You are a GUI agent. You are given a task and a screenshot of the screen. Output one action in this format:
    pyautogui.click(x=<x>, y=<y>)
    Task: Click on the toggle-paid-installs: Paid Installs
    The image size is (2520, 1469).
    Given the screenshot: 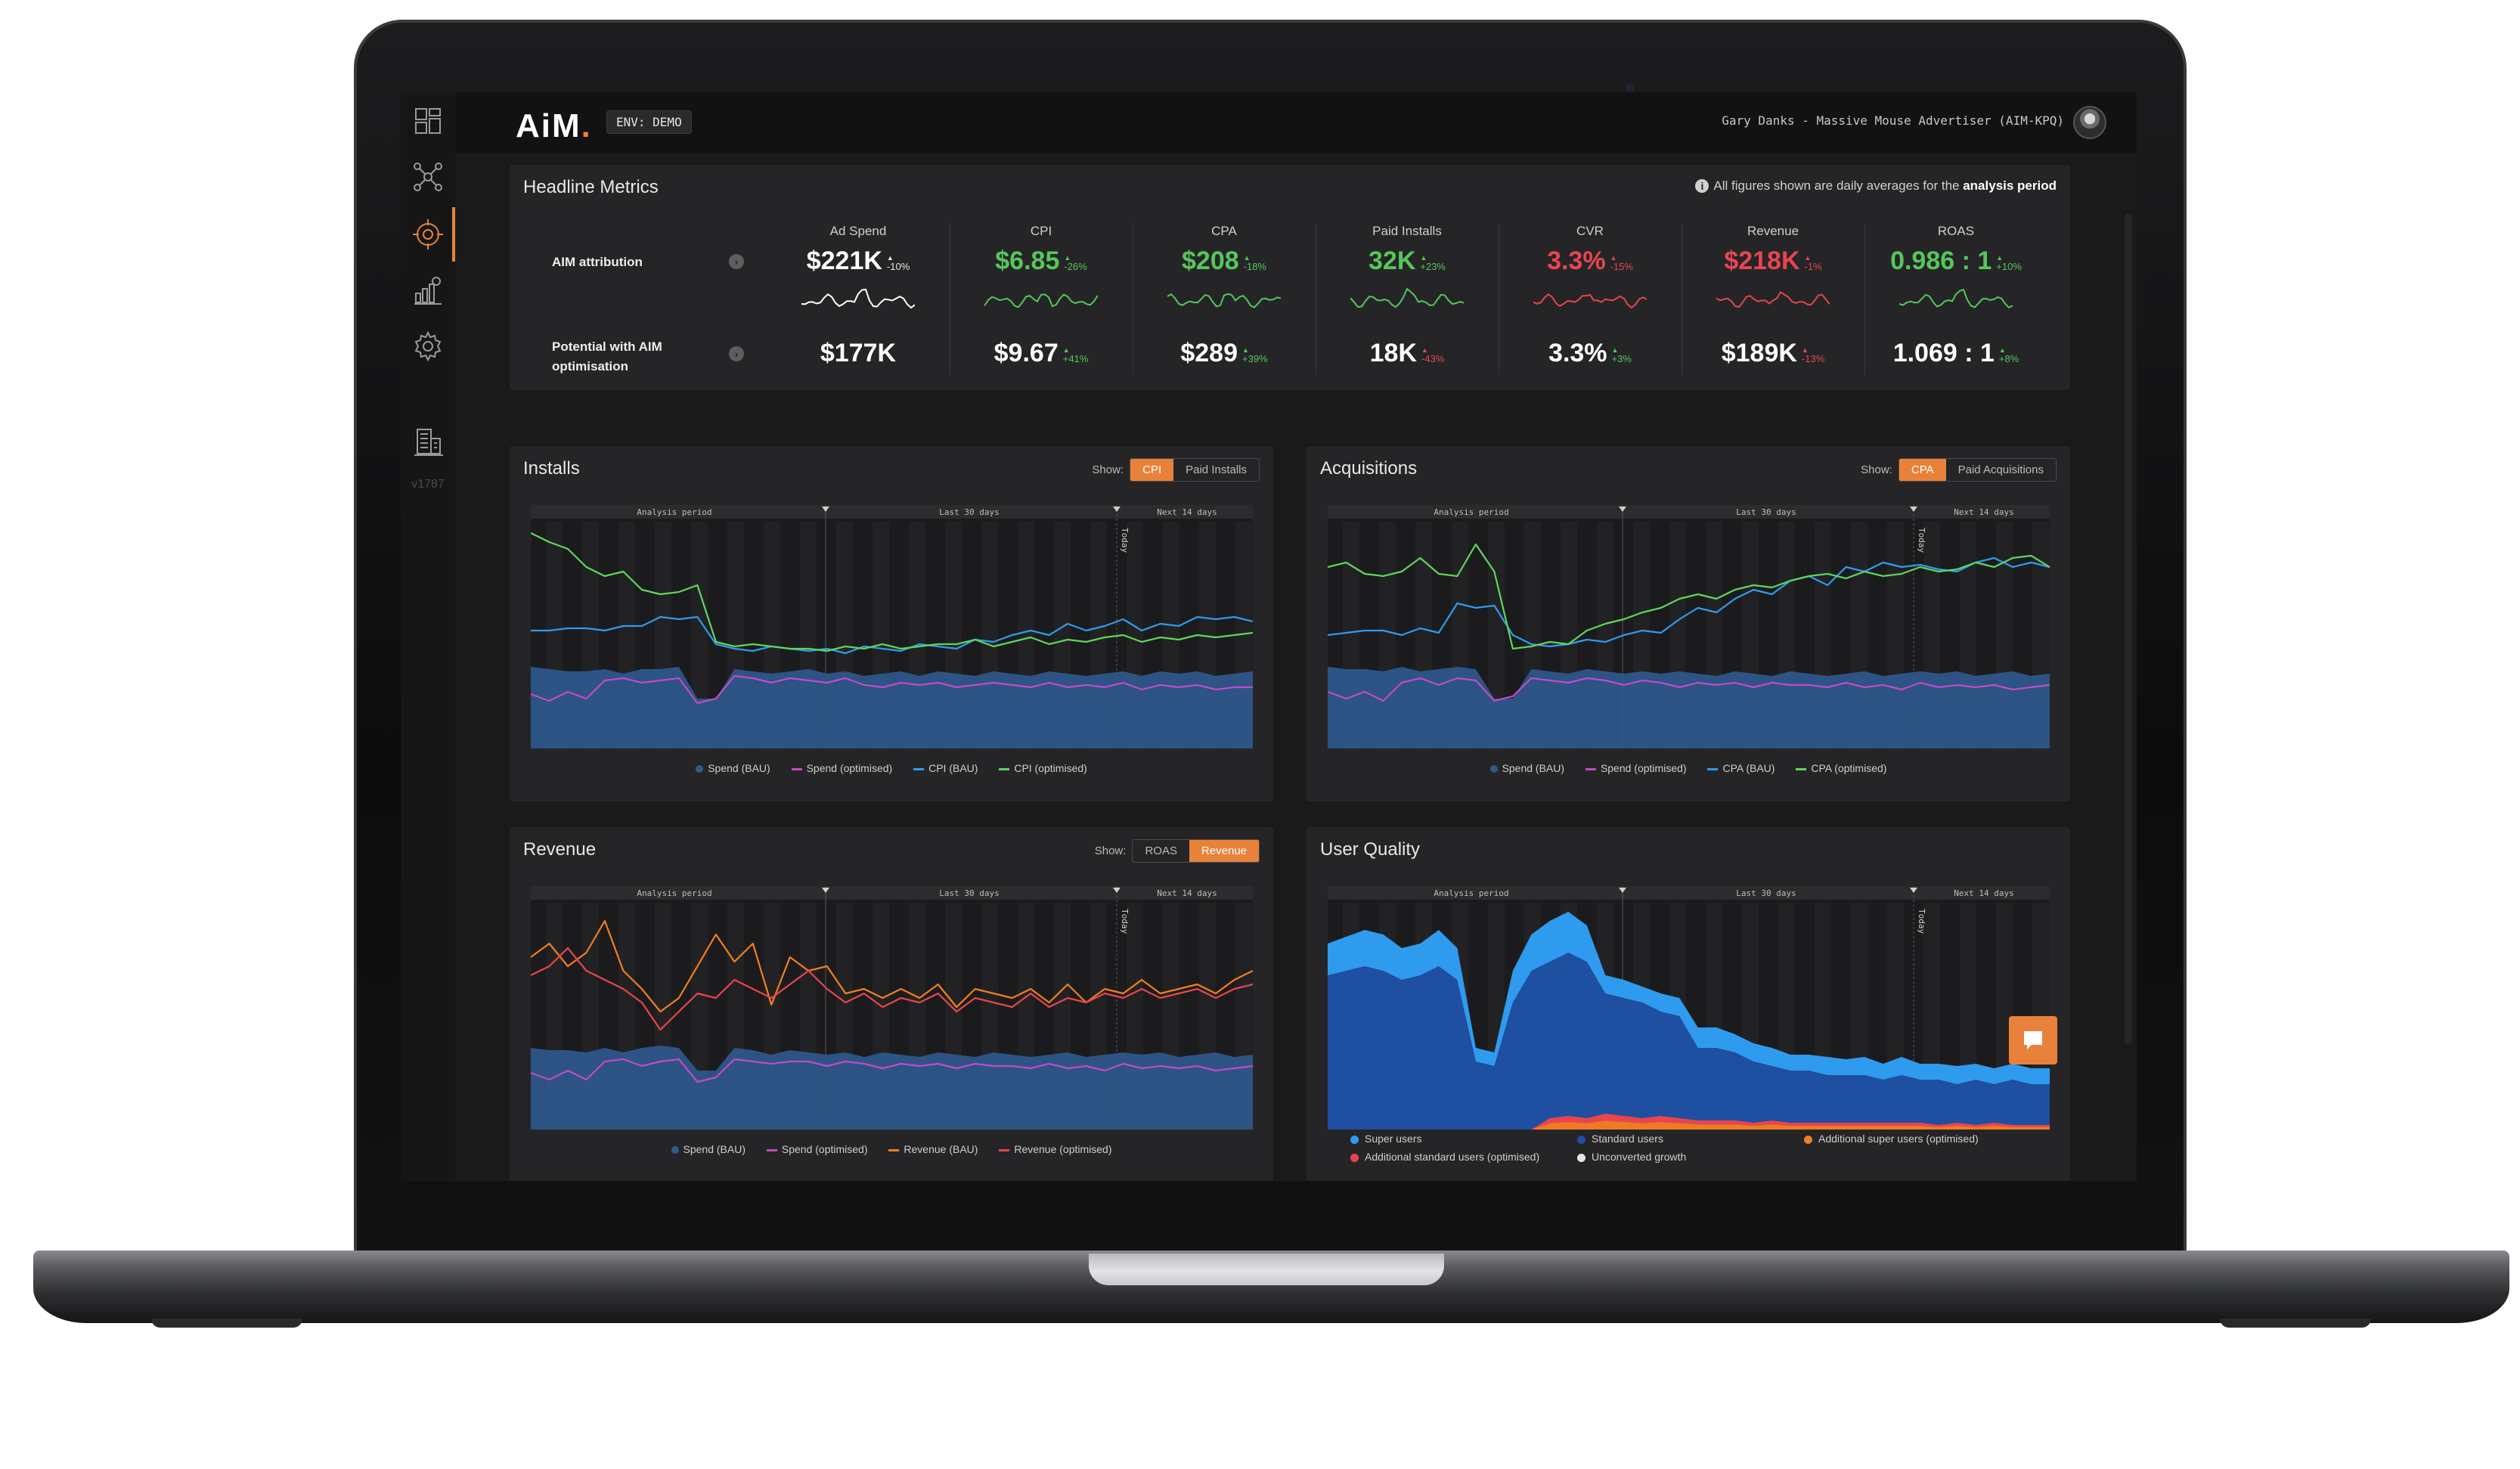 What is the action you would take?
    pyautogui.click(x=1216, y=469)
    